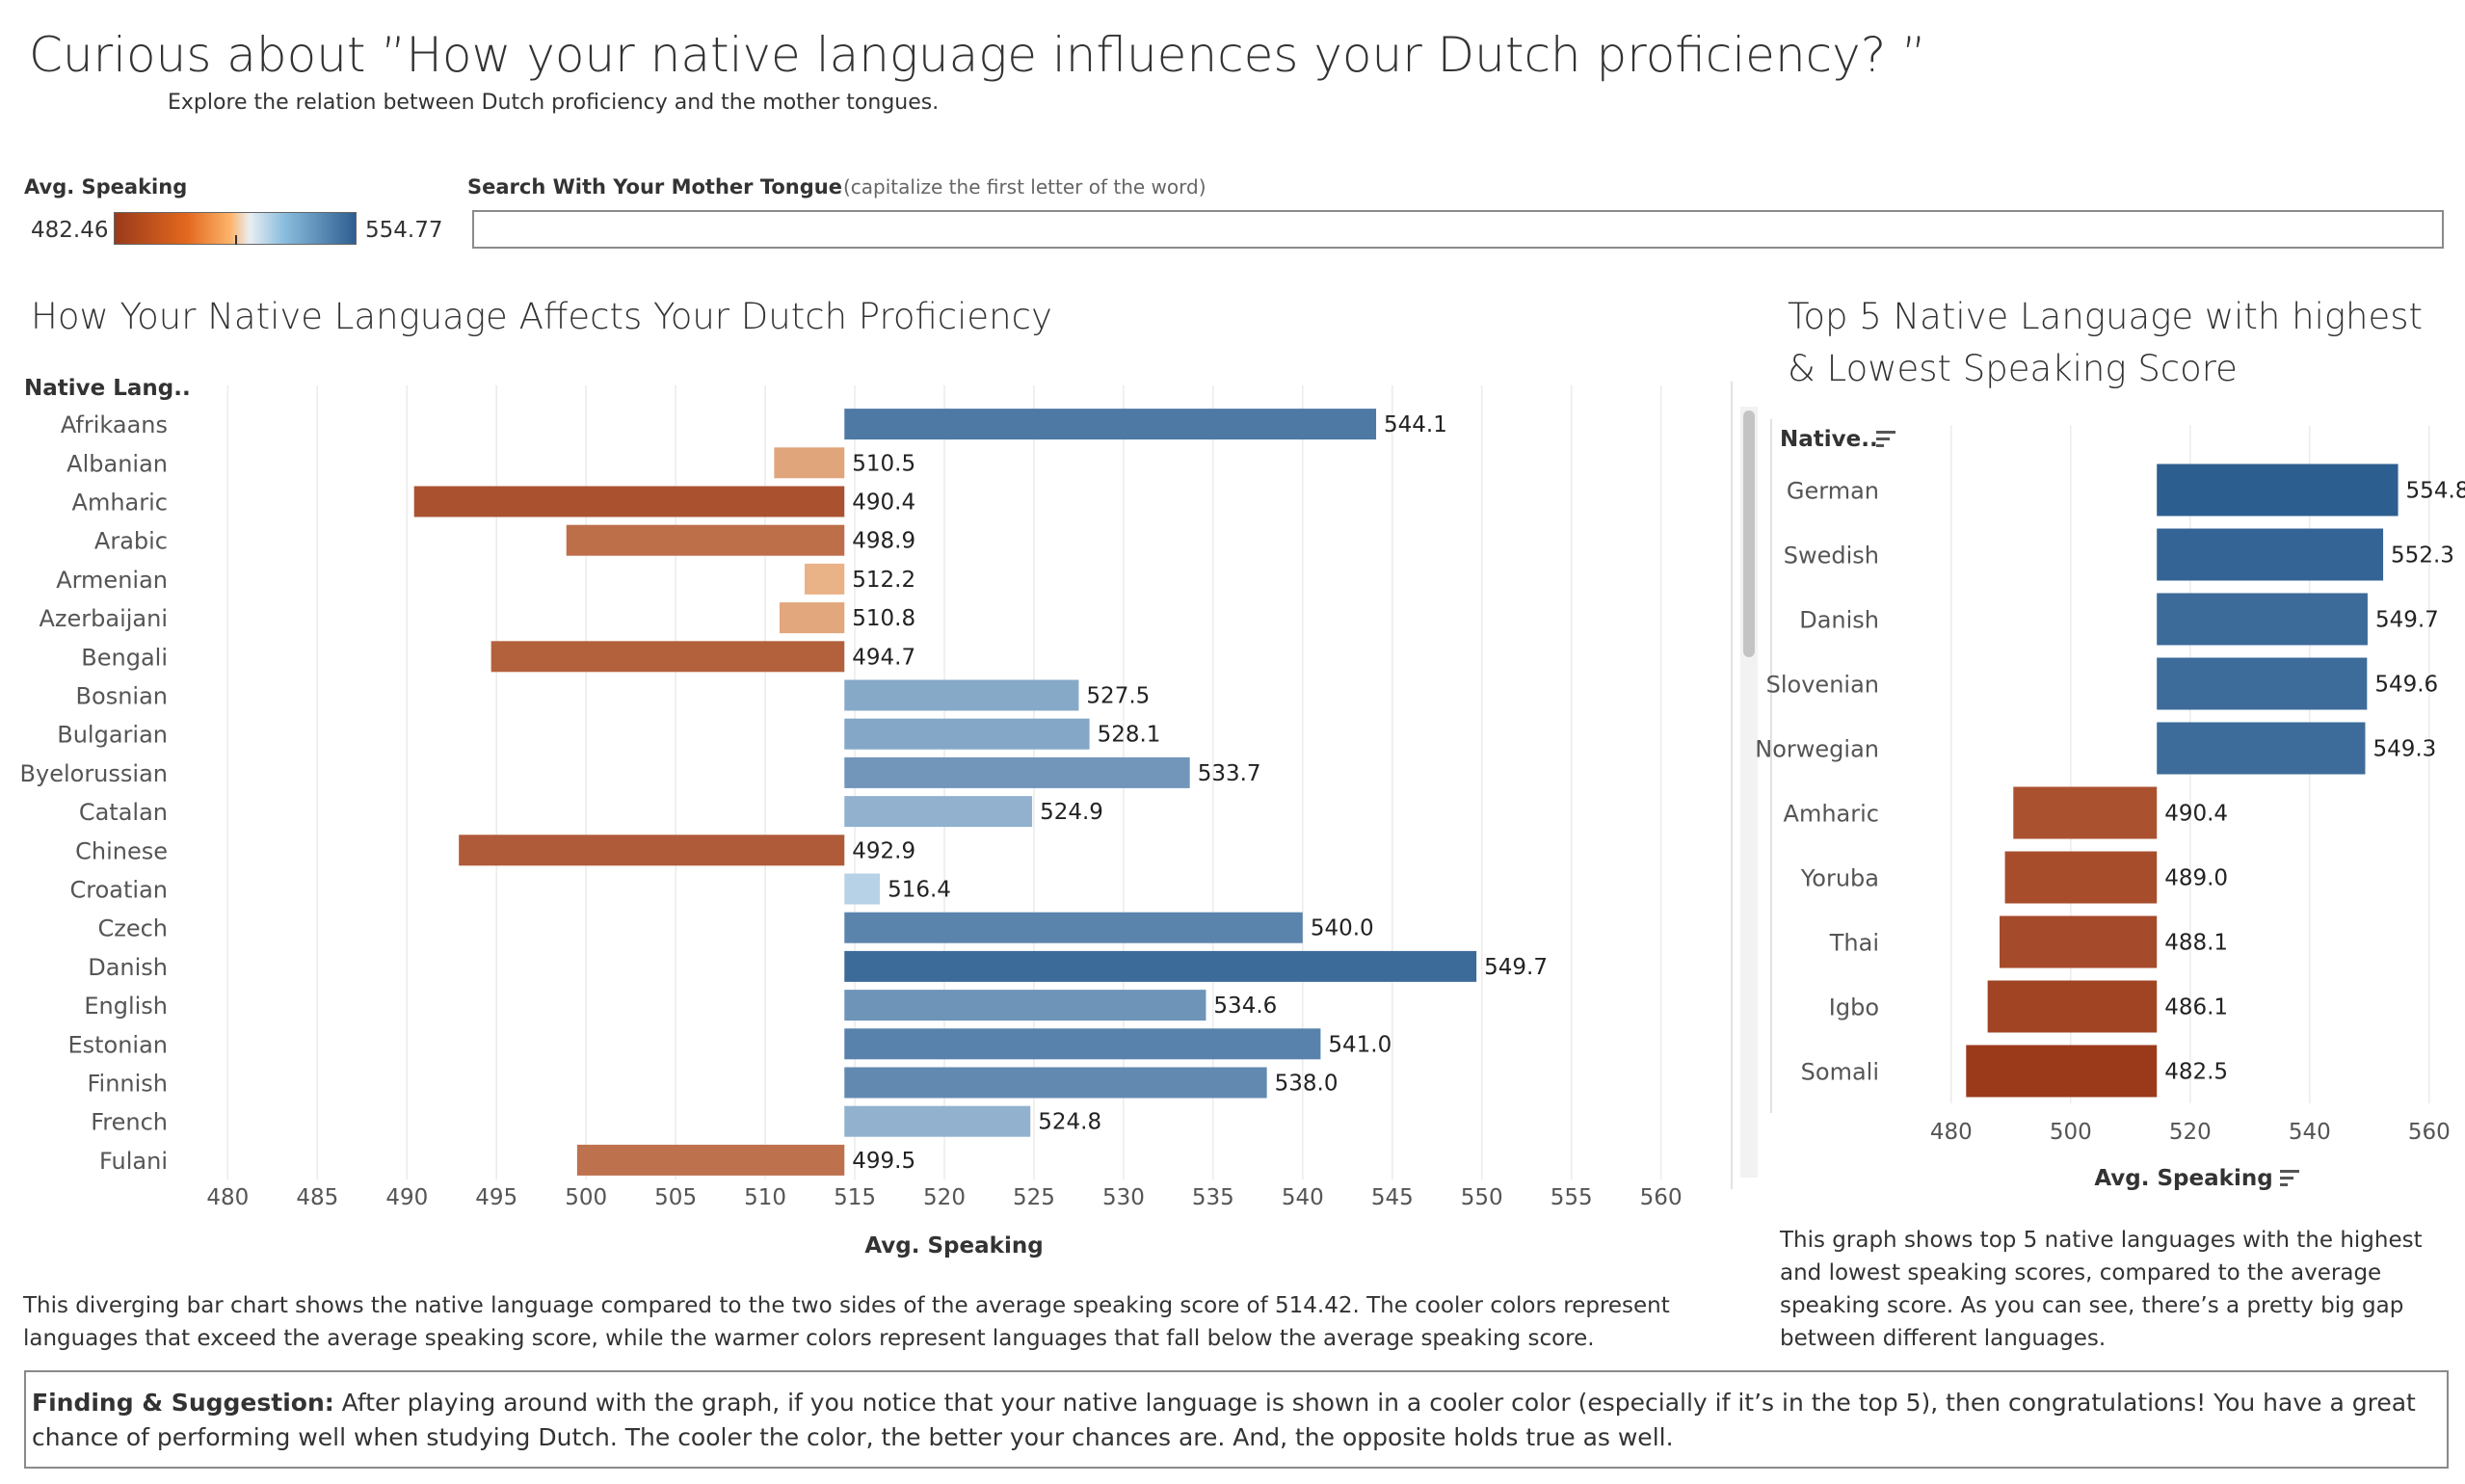 The width and height of the screenshot is (2465, 1484). What do you see at coordinates (1458, 229) in the screenshot?
I see `mother-tongue-search-input` at bounding box center [1458, 229].